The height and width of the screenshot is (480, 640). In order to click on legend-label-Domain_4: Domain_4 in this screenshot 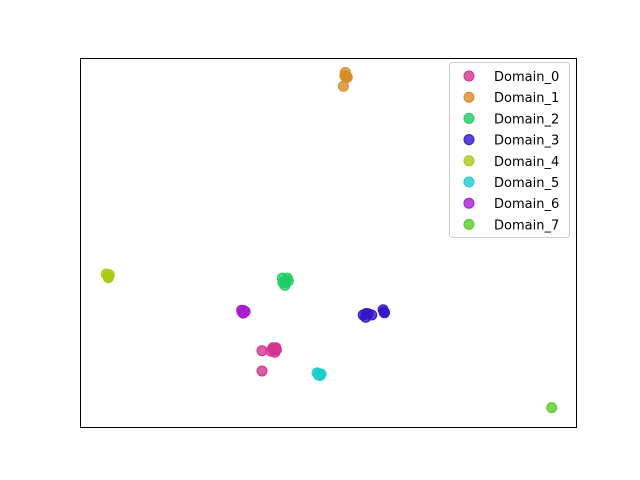, I will do `click(526, 162)`.